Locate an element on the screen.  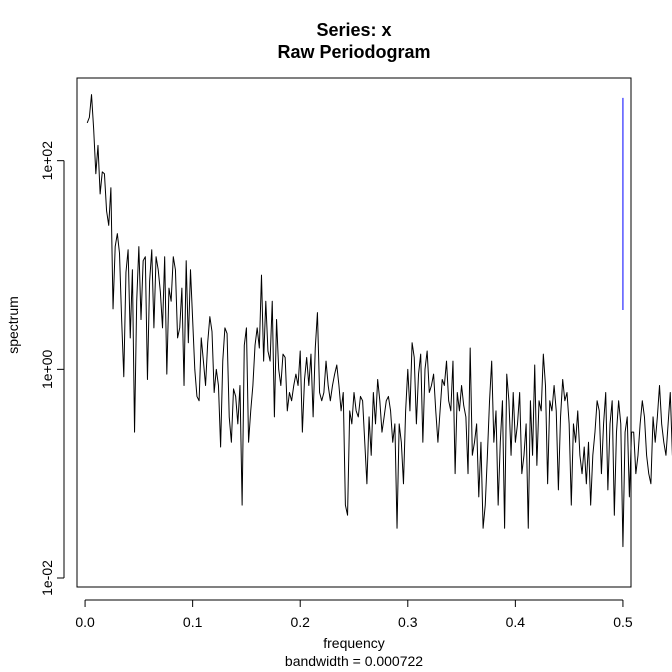
x-tick-label: 0.4 is located at coordinates (516, 622).